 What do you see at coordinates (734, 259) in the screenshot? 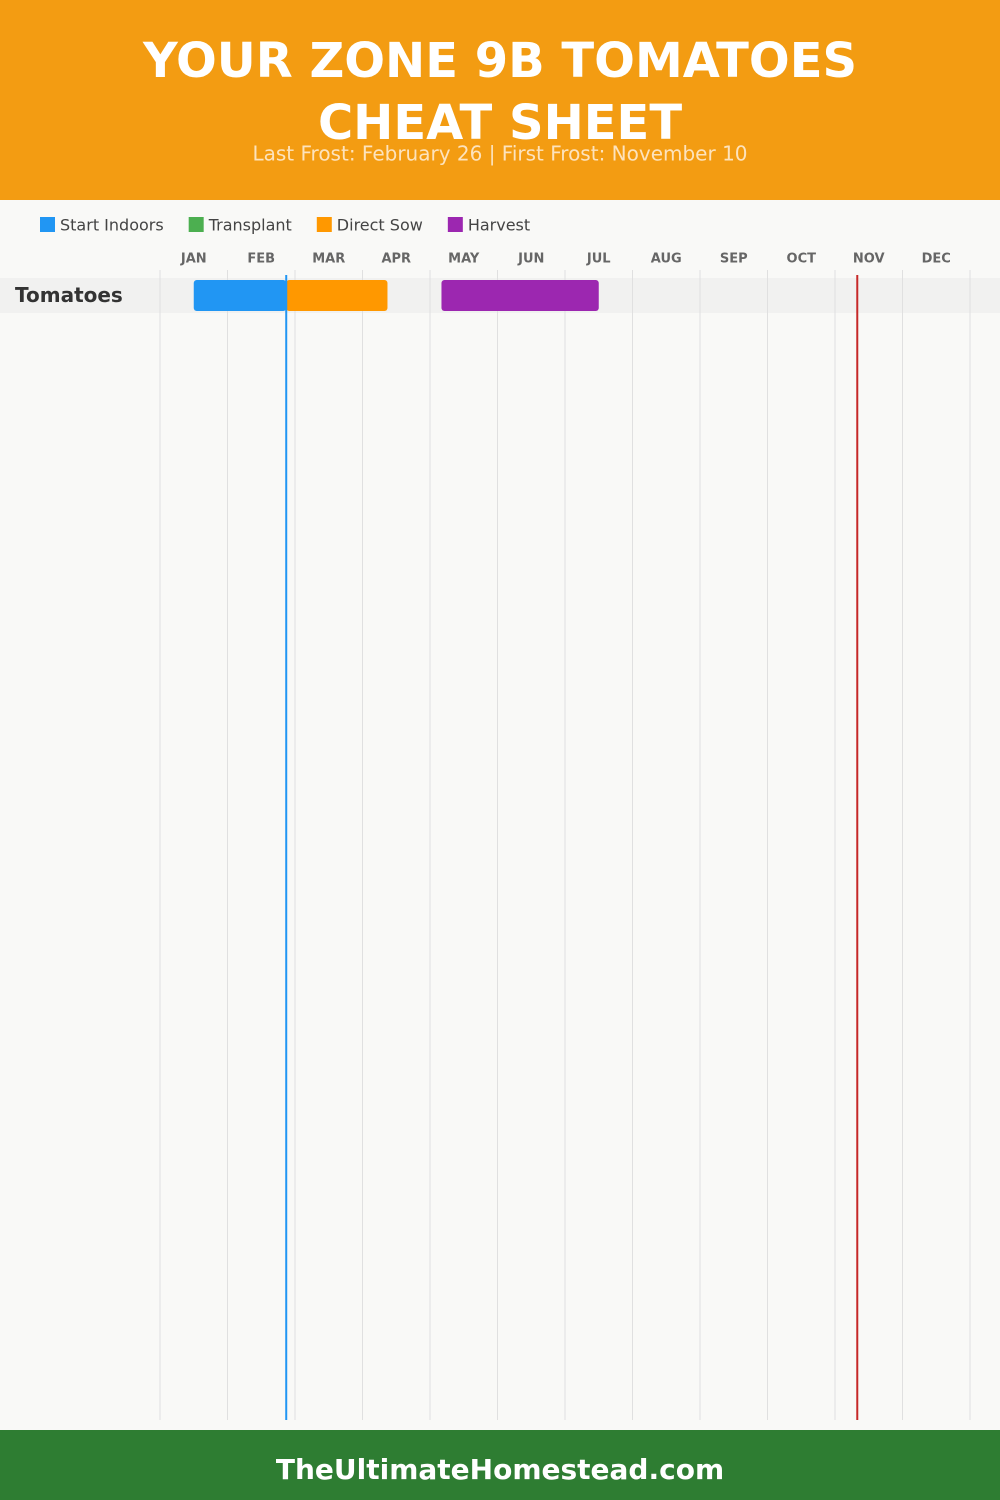
I see `month-label: SEP` at bounding box center [734, 259].